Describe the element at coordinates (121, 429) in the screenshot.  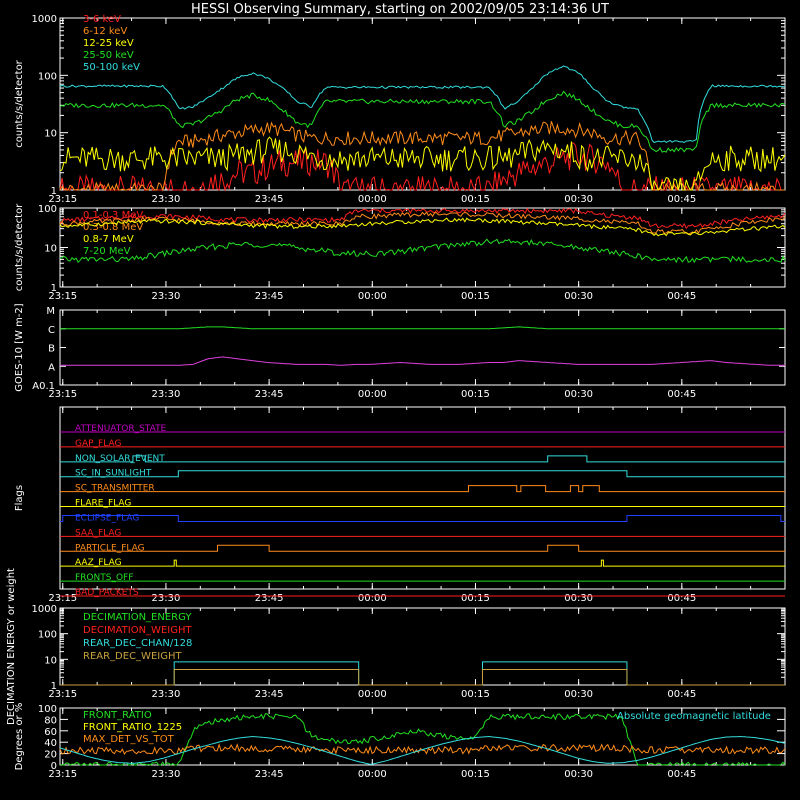
I see `flag-label: ATTENUATOR_STATE` at that location.